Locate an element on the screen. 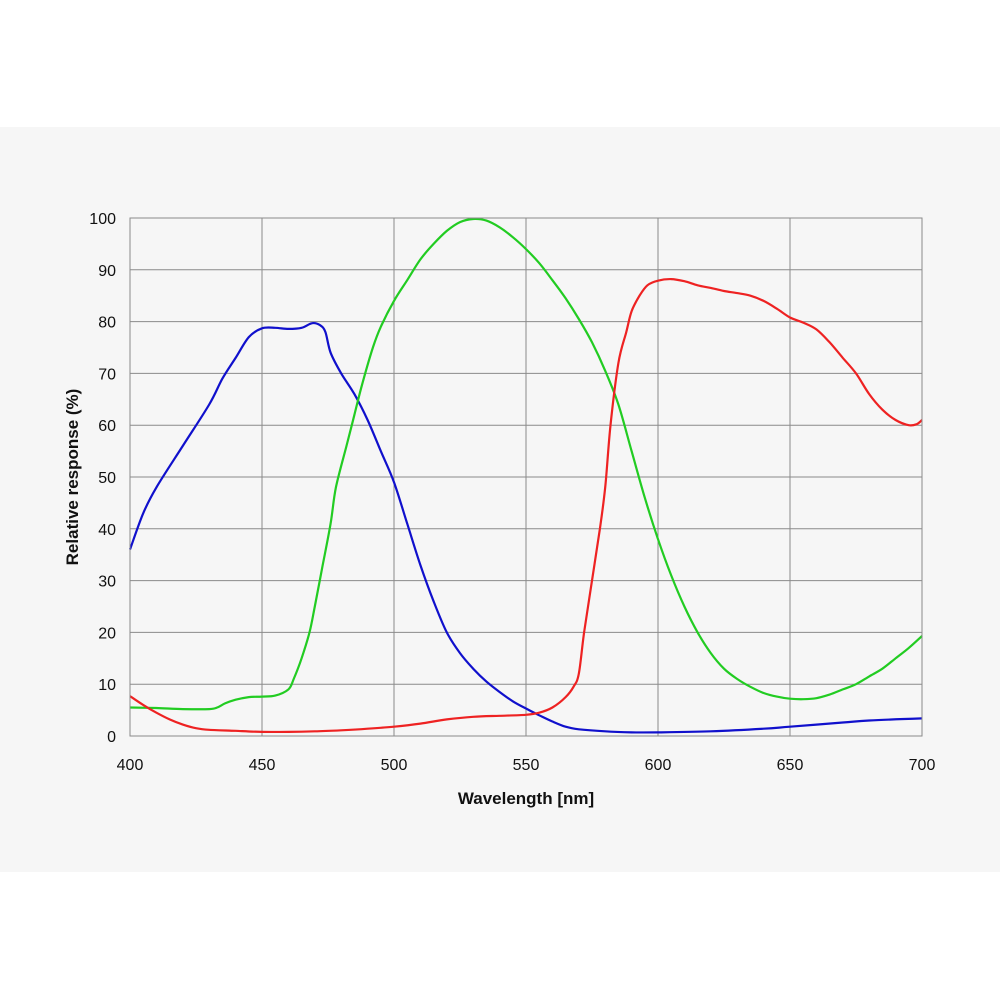 The height and width of the screenshot is (1000, 1000). x-tick-label: 700 is located at coordinates (922, 765).